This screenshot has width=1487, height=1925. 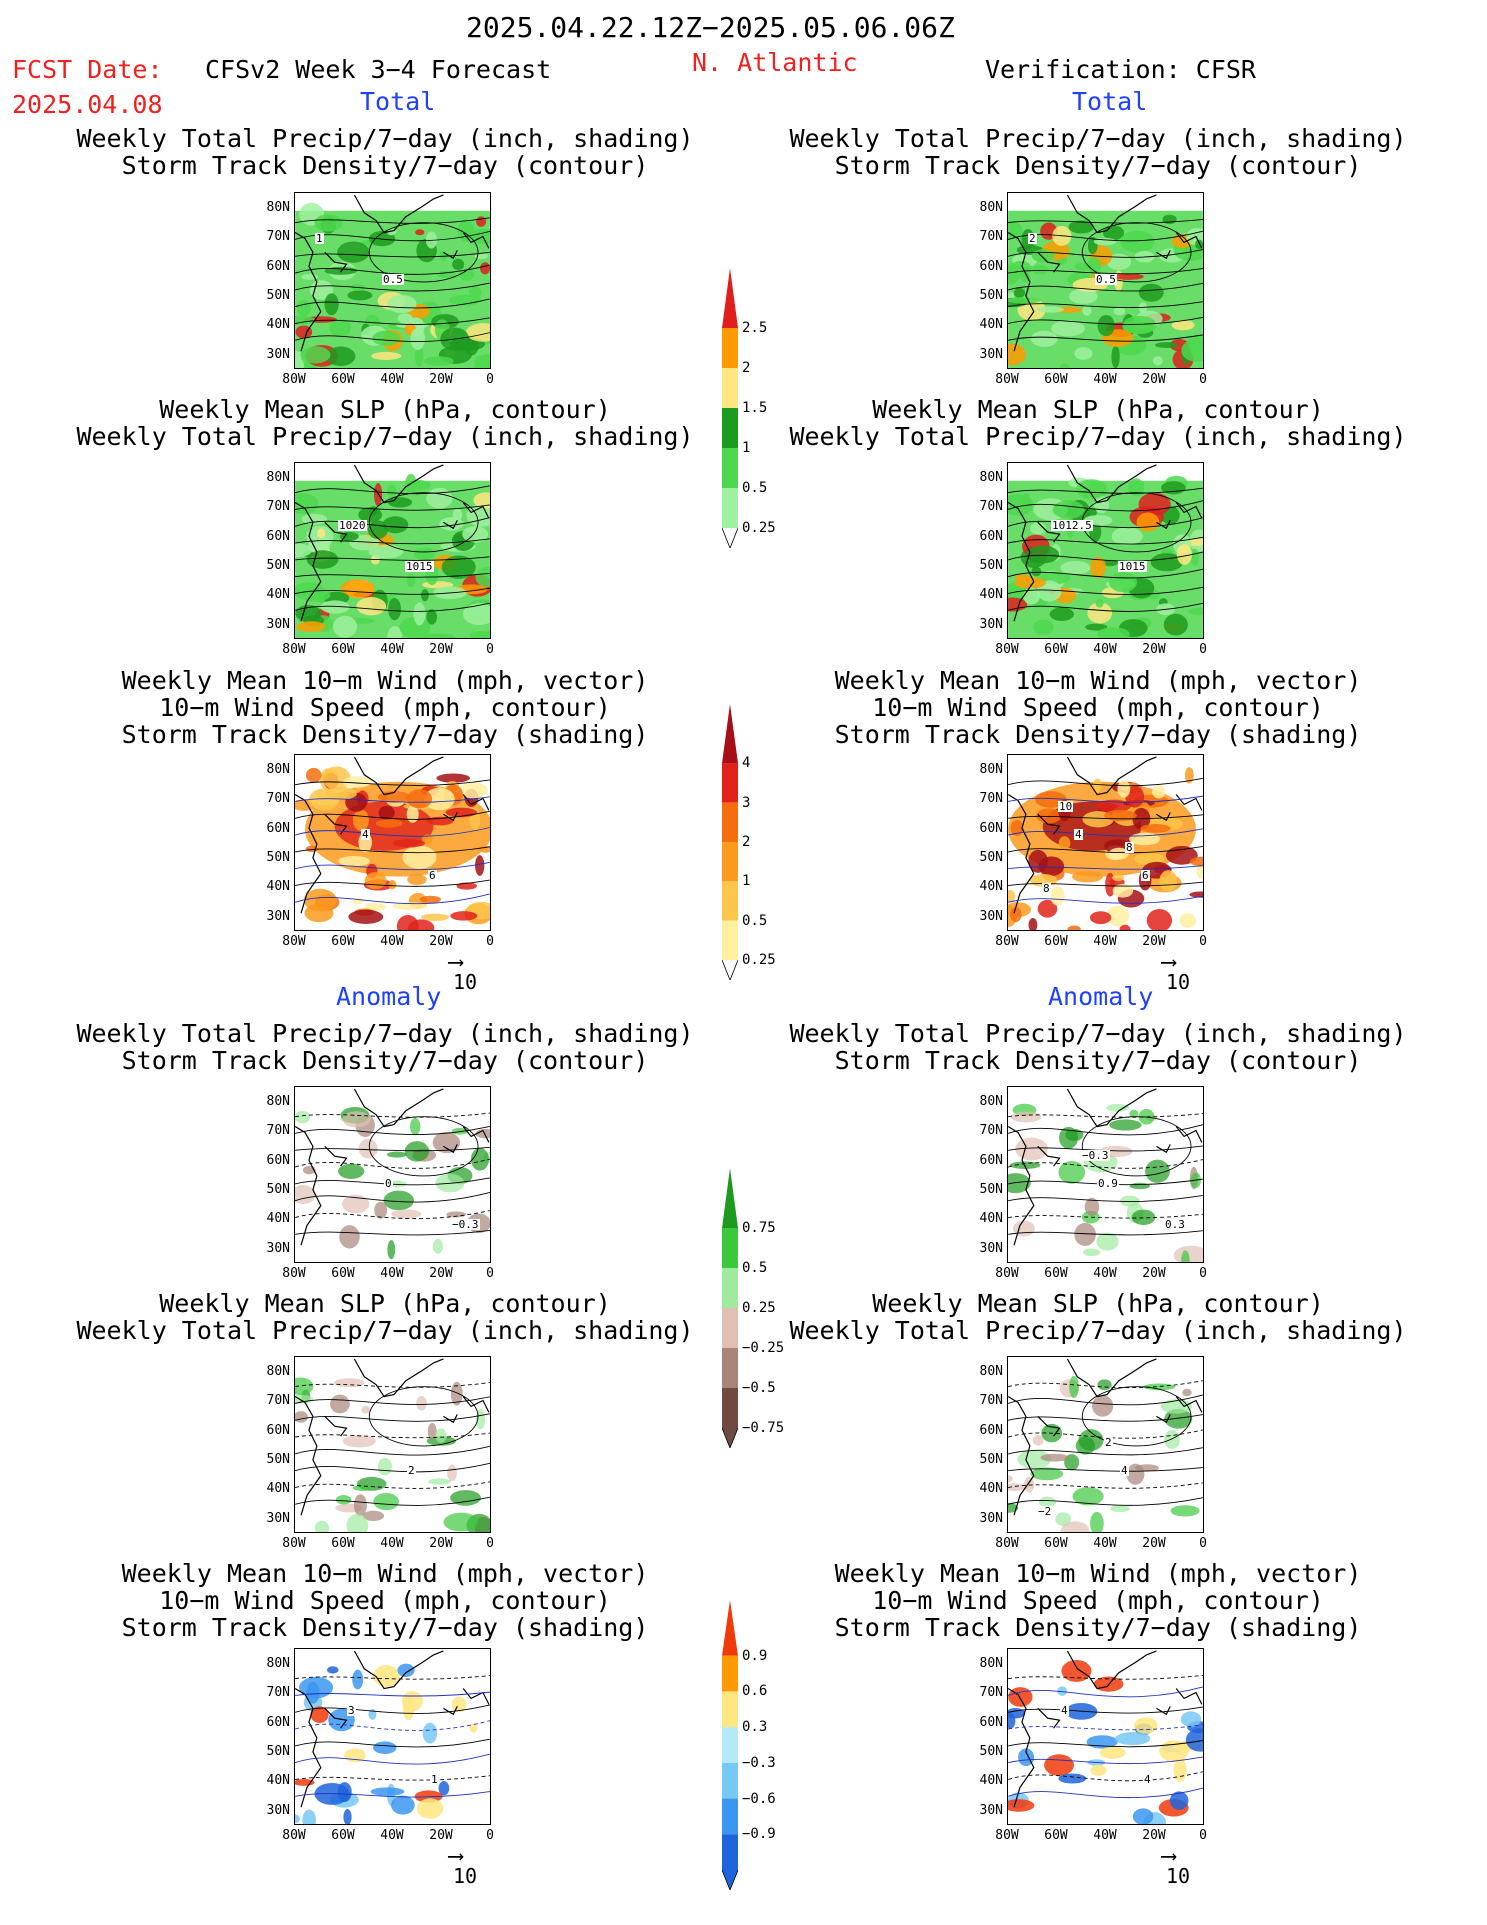 I want to click on panel-forecast-total-slp: 1020 1015, so click(x=392, y=550).